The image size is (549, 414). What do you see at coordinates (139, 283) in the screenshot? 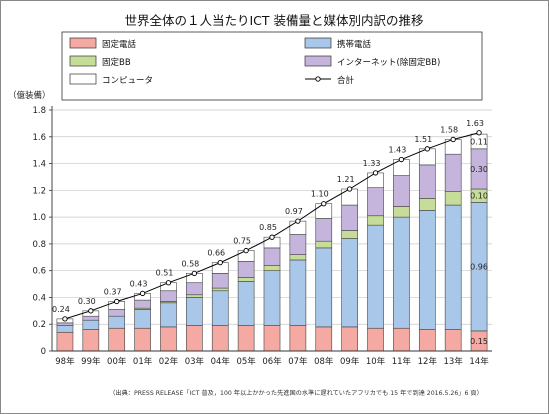
I see `total-data-label: 0.43` at bounding box center [139, 283].